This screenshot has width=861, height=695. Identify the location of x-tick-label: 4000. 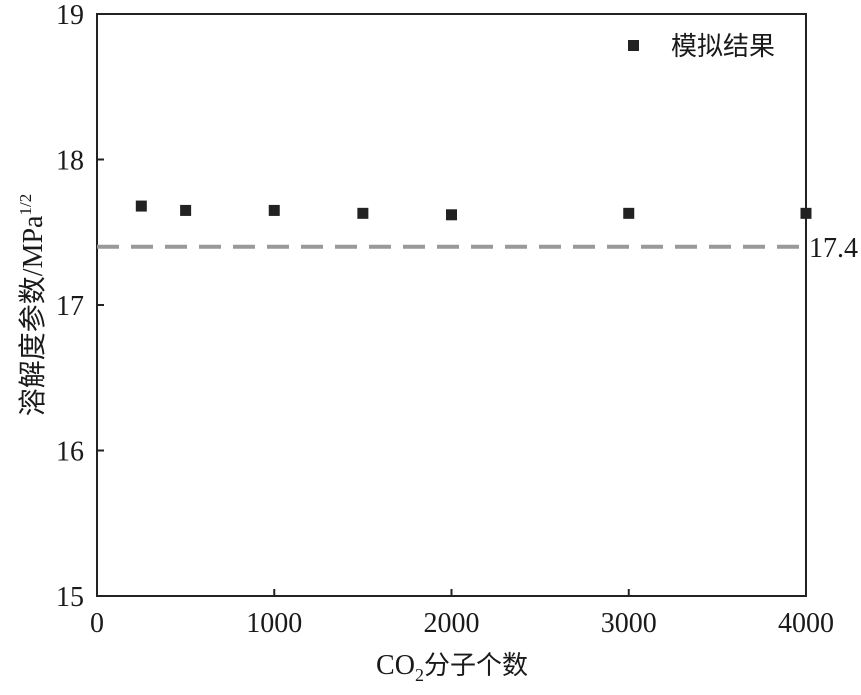
(806, 623).